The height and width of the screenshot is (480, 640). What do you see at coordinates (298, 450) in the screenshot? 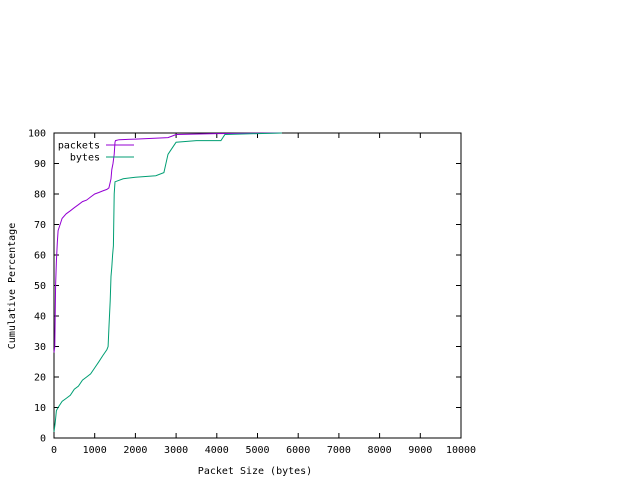
I see `x-tick-label: 6000` at bounding box center [298, 450].